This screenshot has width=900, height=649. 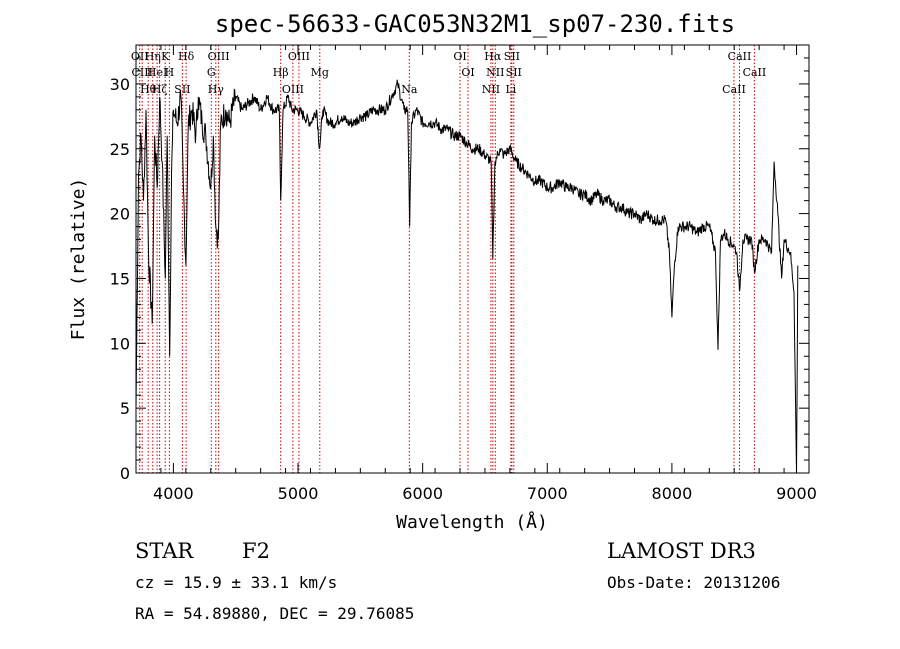 I want to click on line-marker-label: CIII, so click(x=141, y=72).